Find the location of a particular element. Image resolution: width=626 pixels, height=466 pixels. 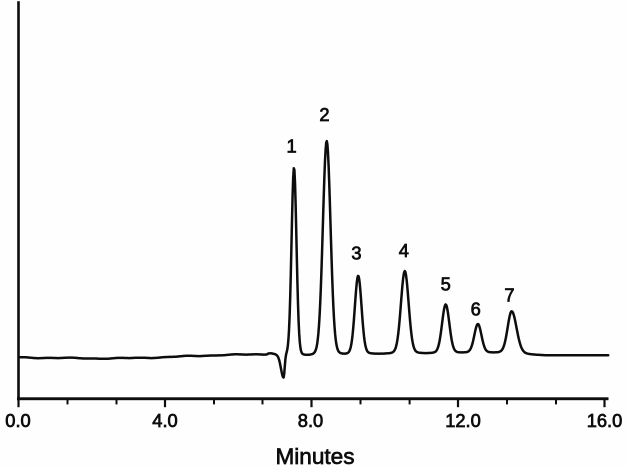

svg-text: 2 is located at coordinates (324, 114).